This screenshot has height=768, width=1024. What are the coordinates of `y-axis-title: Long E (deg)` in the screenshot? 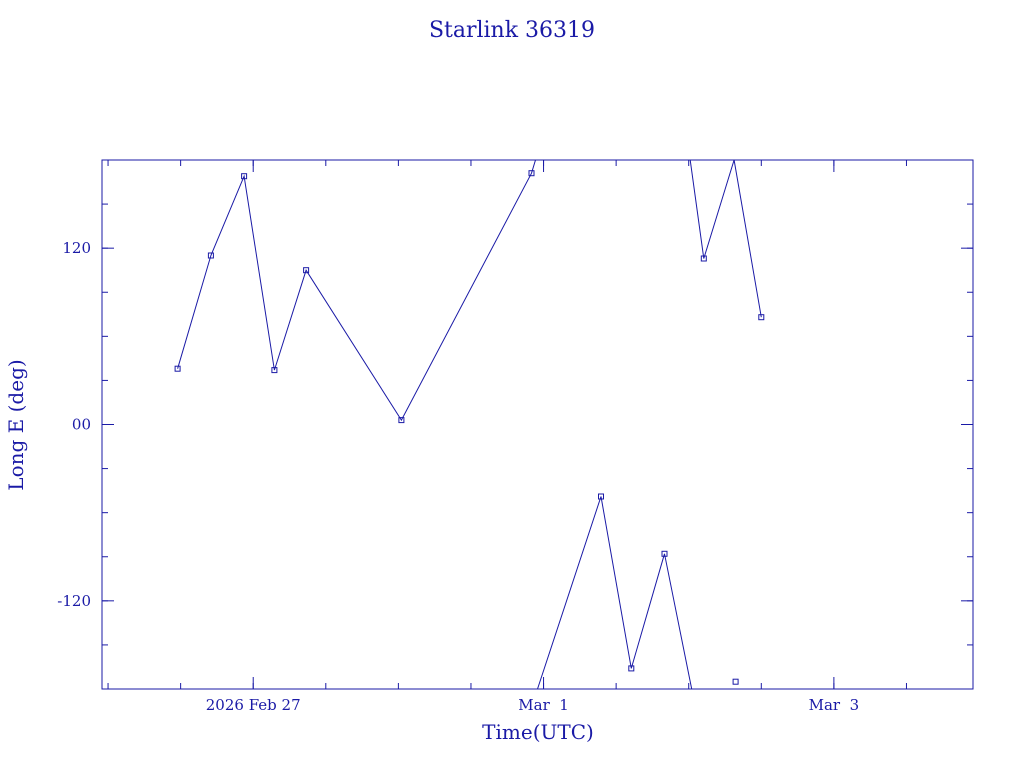 It's located at (16, 424).